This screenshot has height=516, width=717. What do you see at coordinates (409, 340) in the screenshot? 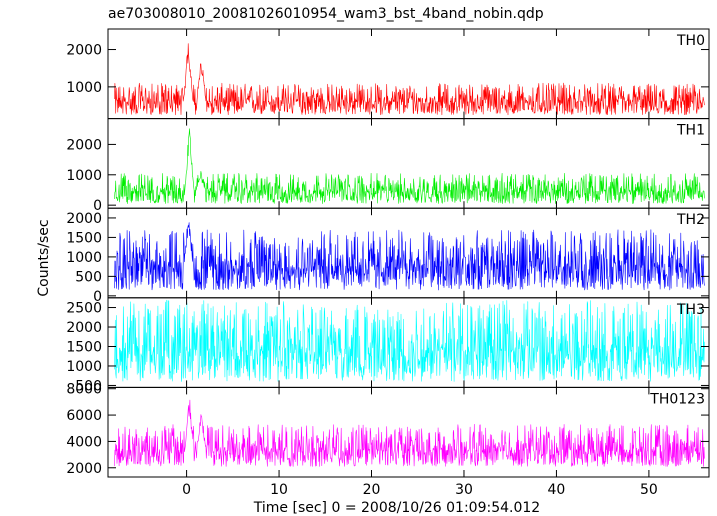
I see `series-line-th3` at bounding box center [409, 340].